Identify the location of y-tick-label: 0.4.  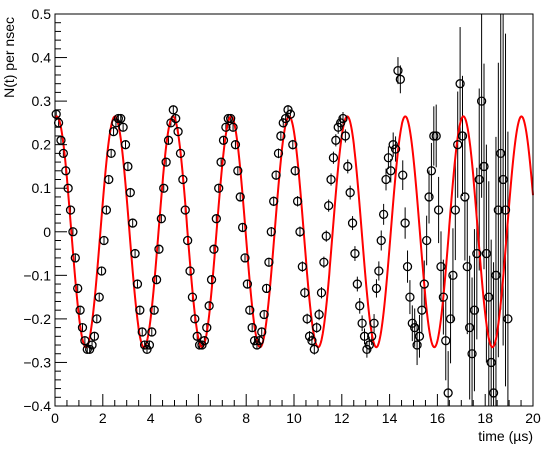
(42, 58).